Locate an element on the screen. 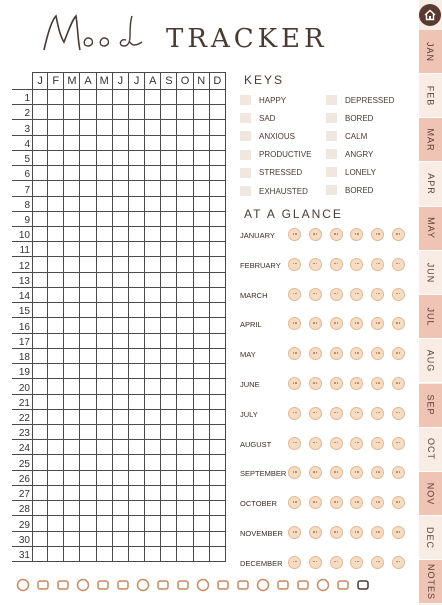  briefcase-icon is located at coordinates (123, 585).